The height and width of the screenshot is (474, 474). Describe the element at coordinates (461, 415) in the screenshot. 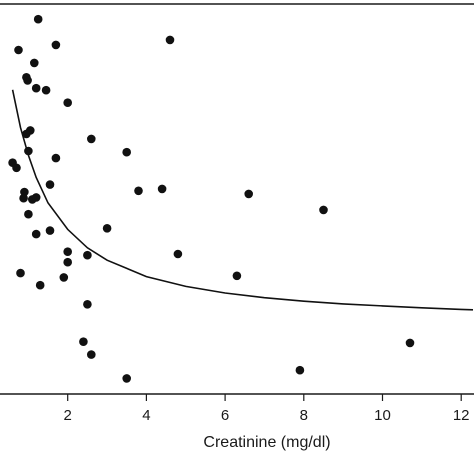

I see `x-tick-label-12: 12` at that location.